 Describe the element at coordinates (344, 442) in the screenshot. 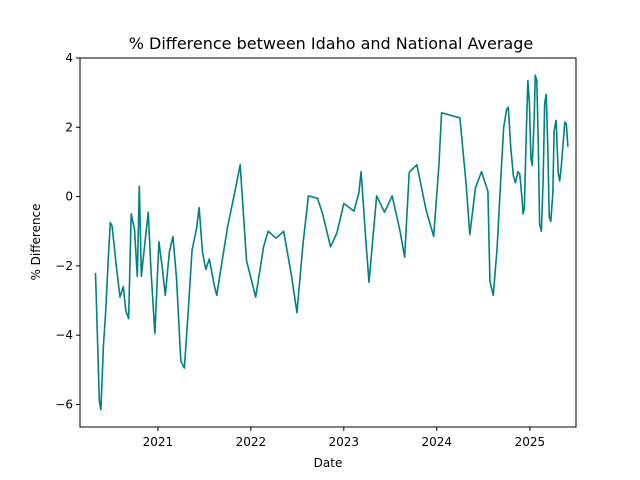

I see `x-tick-label: 2023` at that location.